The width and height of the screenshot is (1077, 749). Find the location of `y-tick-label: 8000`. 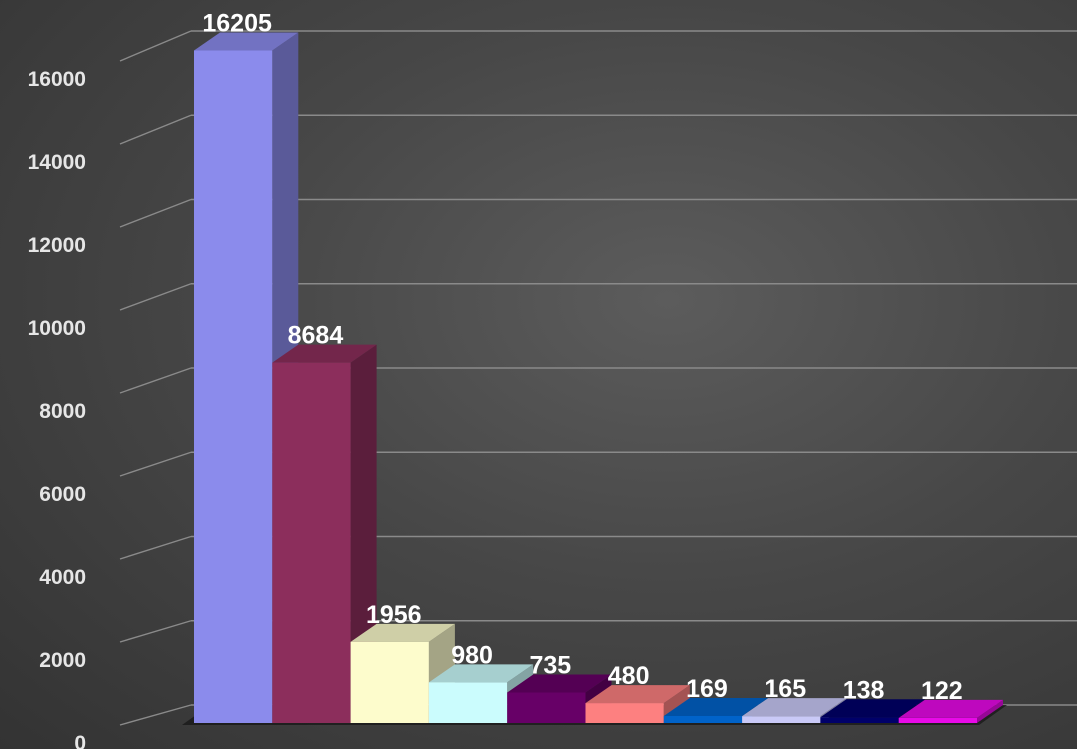

y-tick-label: 8000 is located at coordinates (62, 411).